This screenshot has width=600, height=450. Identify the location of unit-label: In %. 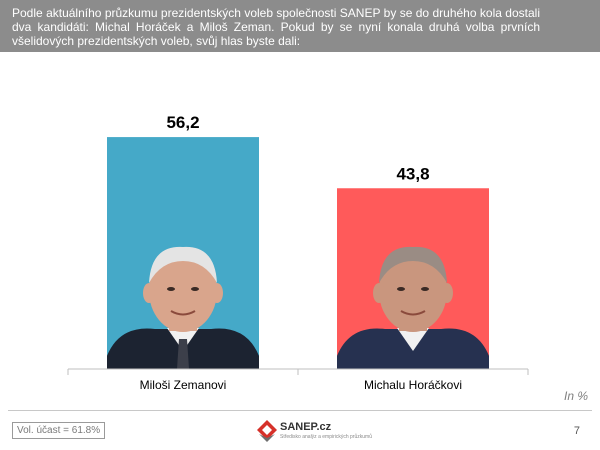
(575, 396).